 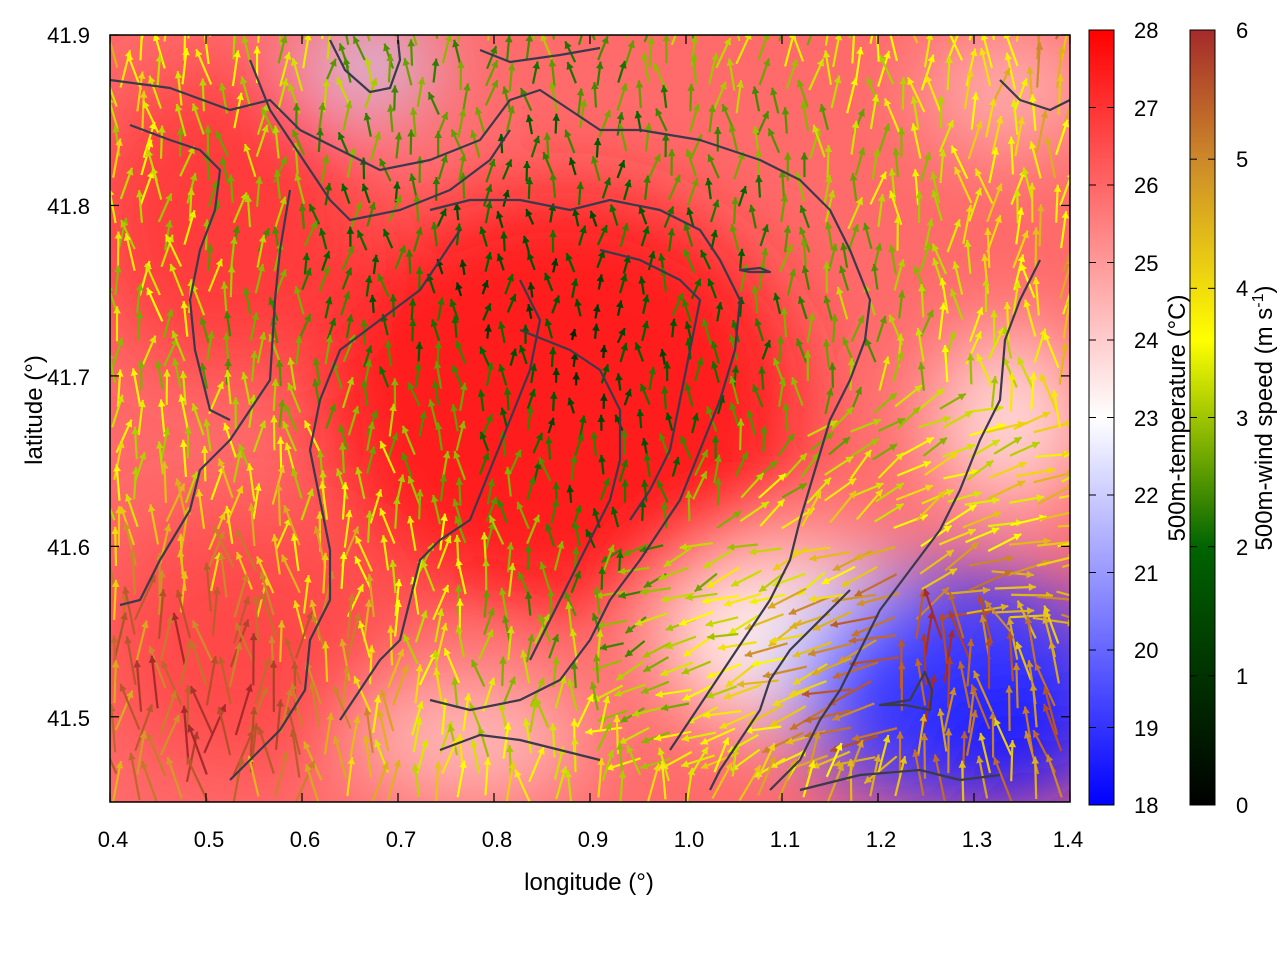 I want to click on y-tick-label: 41.6, so click(x=68, y=547).